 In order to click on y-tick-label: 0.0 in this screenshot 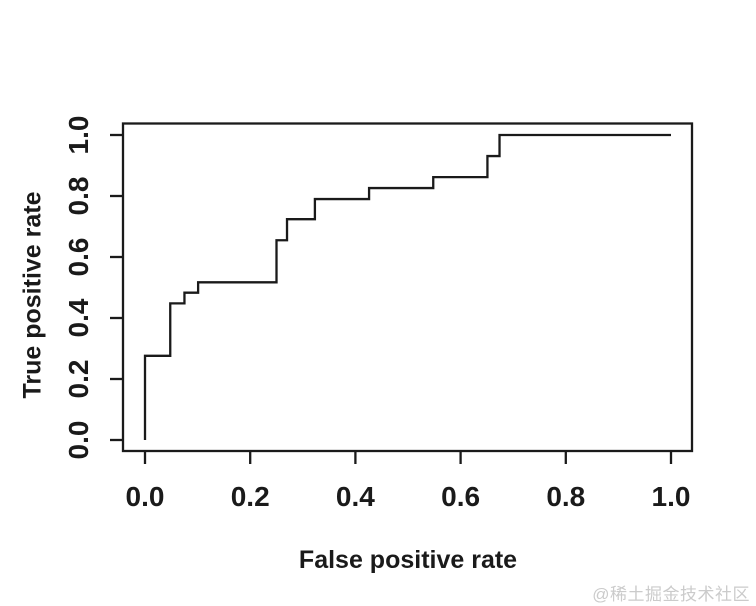, I will do `click(78, 440)`.